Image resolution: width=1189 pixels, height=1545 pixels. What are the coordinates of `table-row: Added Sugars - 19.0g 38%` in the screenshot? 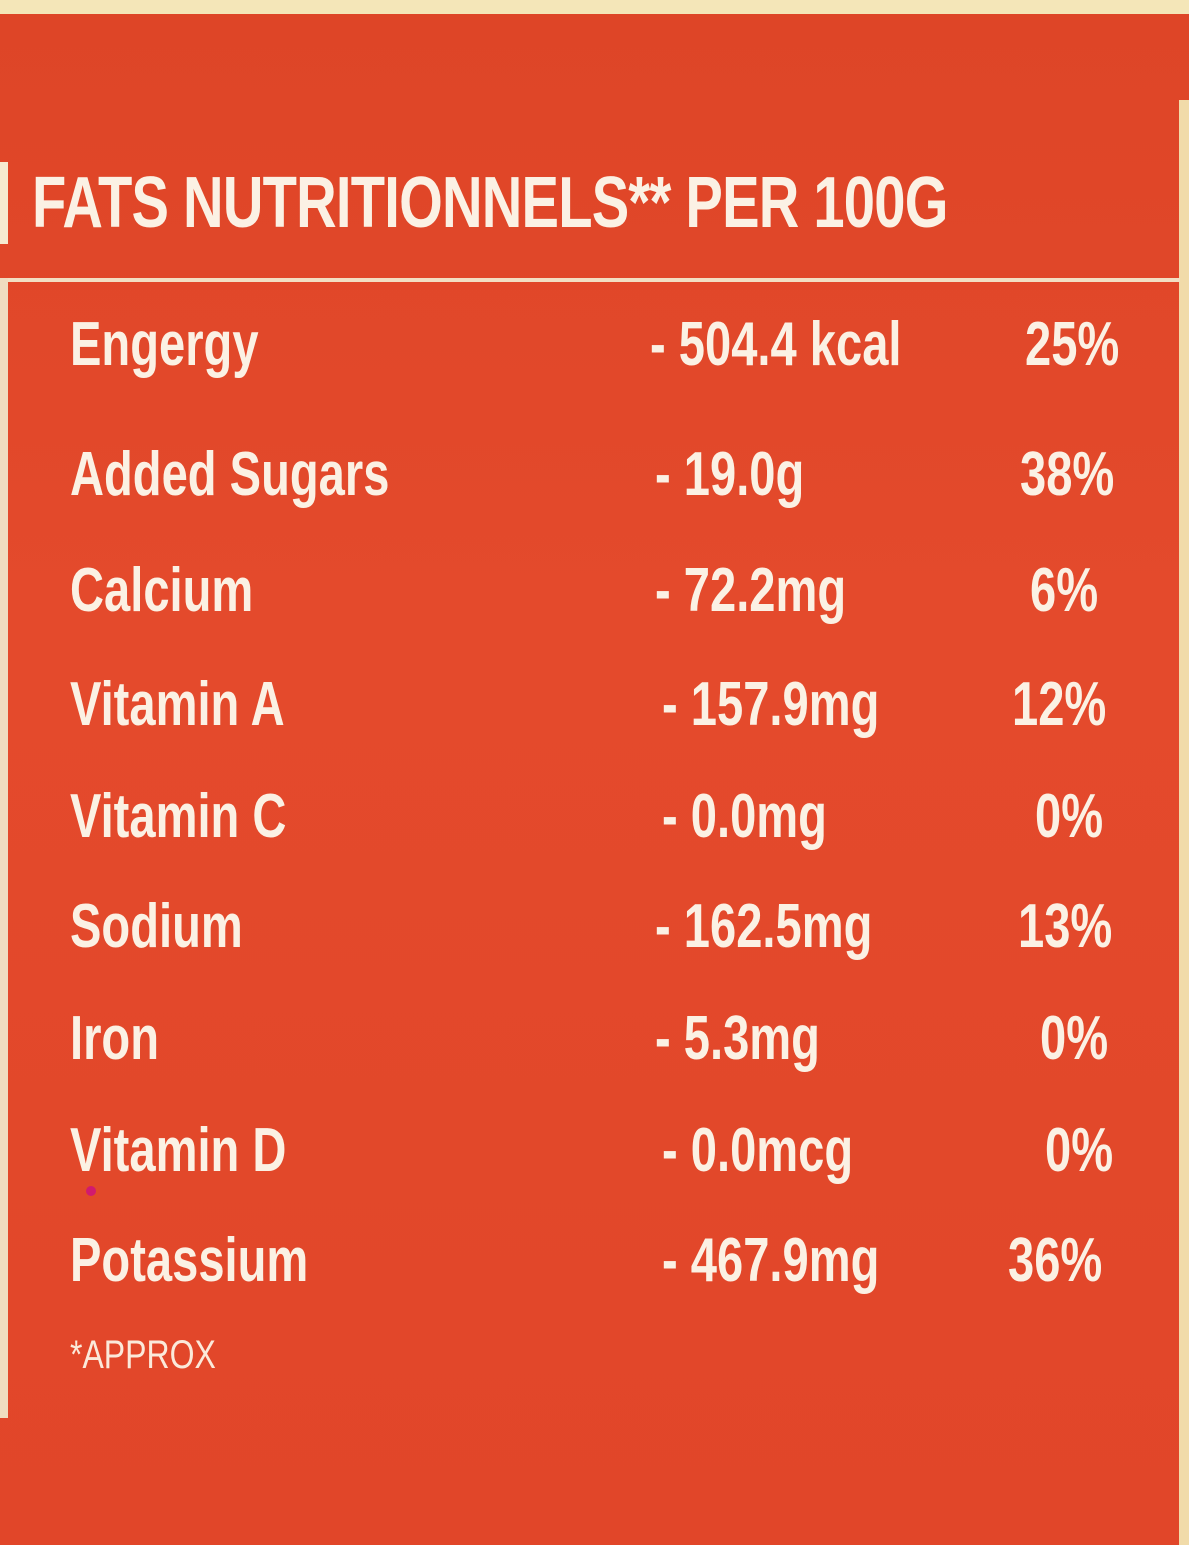 It's located at (594, 475).